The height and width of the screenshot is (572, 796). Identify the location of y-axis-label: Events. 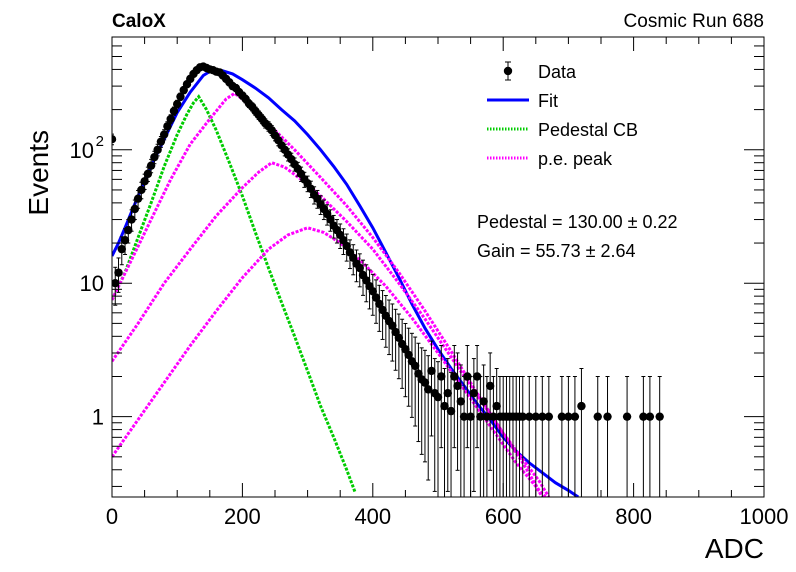
(38, 173).